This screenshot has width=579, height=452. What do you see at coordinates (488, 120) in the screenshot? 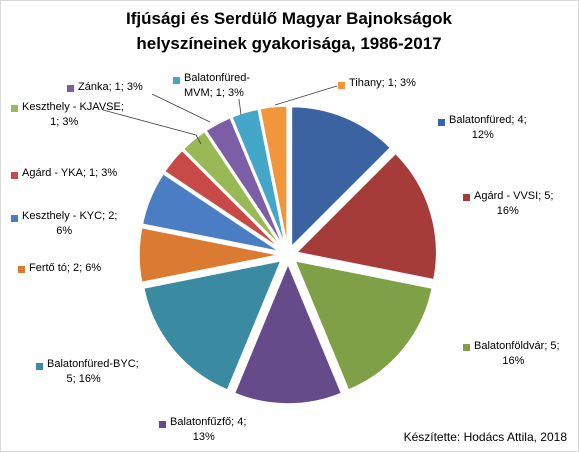
I see `data-label-0-line-0: Balatonfüred; 4;` at bounding box center [488, 120].